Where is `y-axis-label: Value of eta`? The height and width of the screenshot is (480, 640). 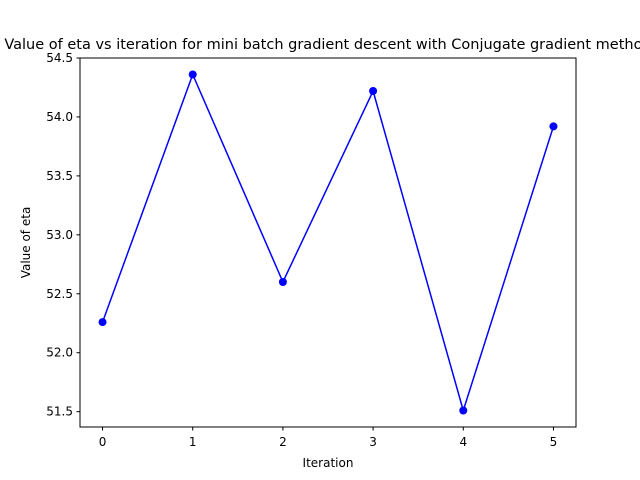
y-axis-label: Value of eta is located at coordinates (26, 243).